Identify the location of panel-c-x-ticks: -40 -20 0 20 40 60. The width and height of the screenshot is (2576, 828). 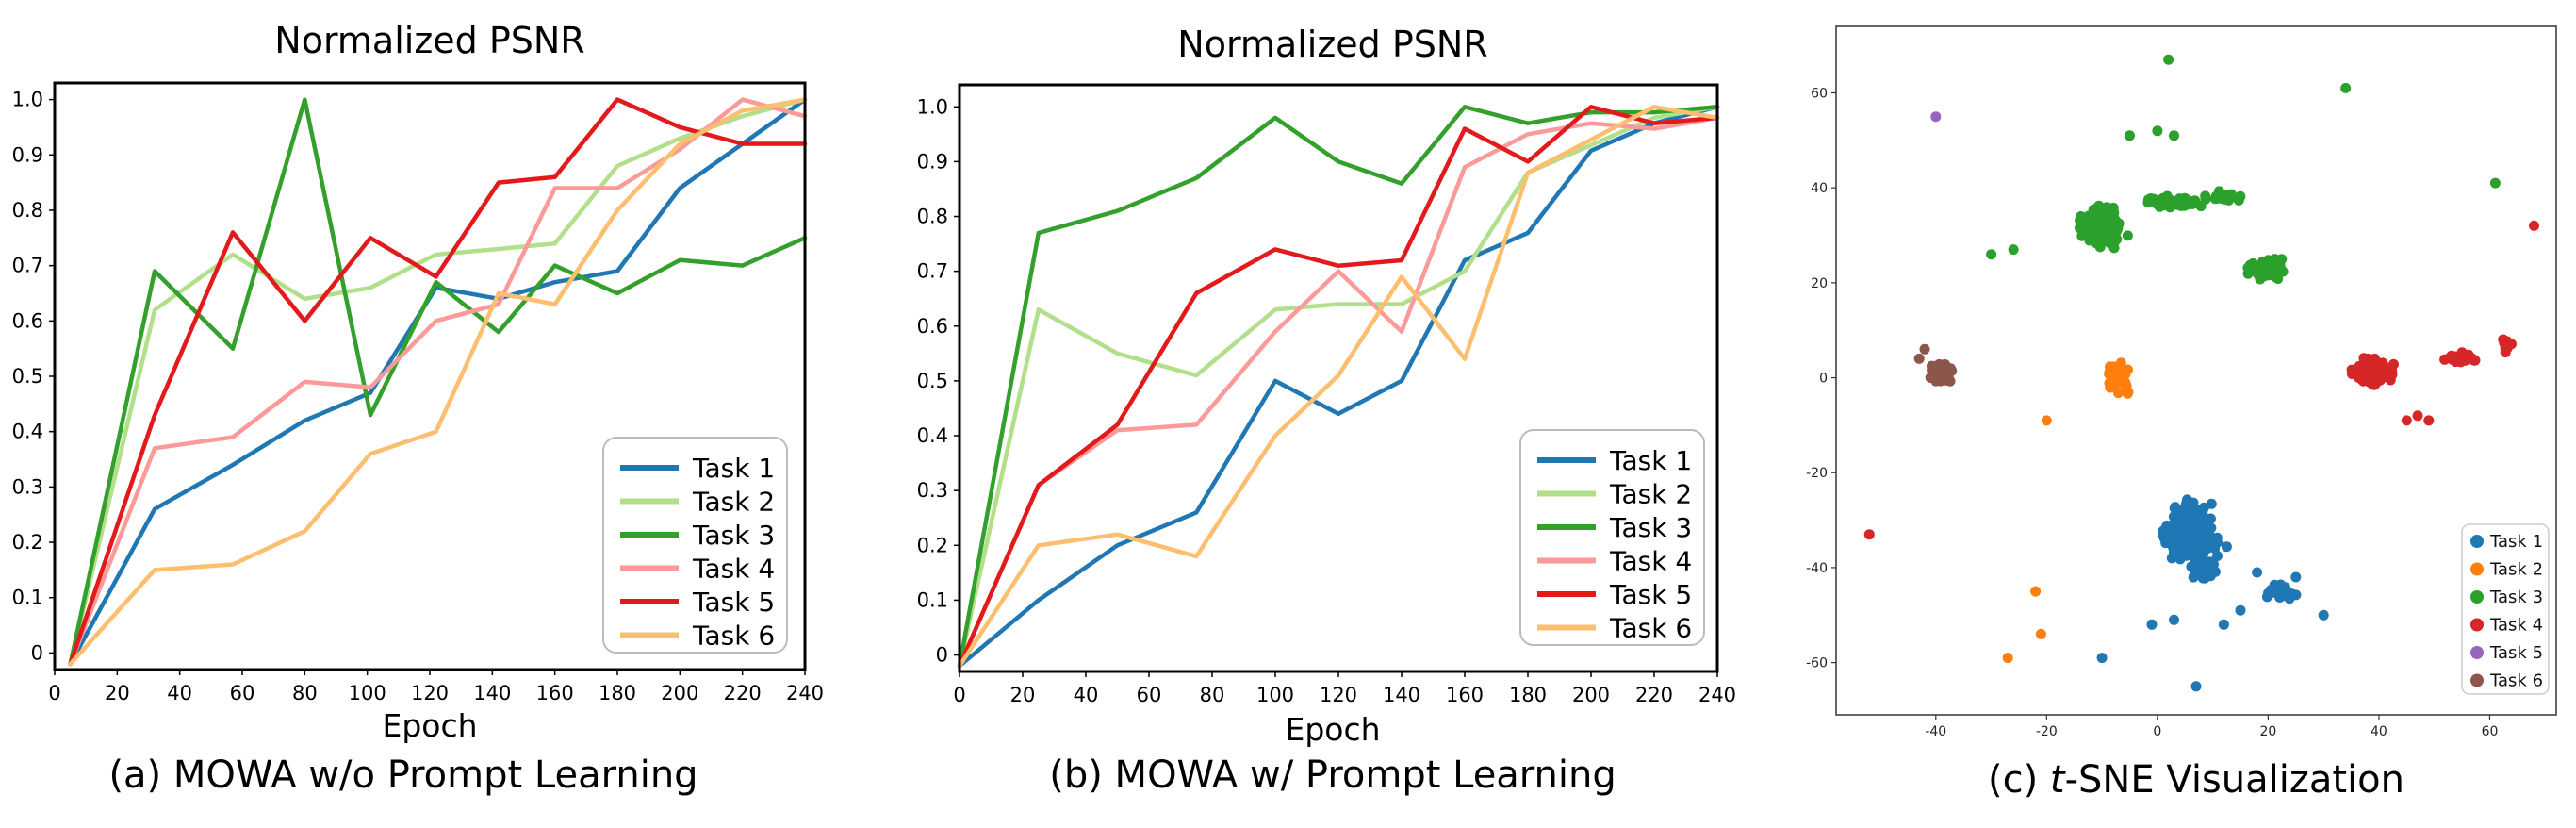
(2211, 727).